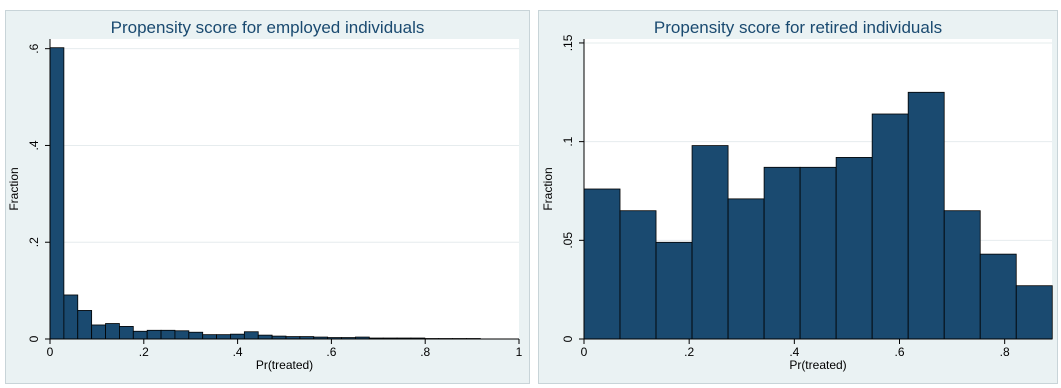 The image size is (1061, 388). I want to click on y-tick-label: .05, so click(568, 240).